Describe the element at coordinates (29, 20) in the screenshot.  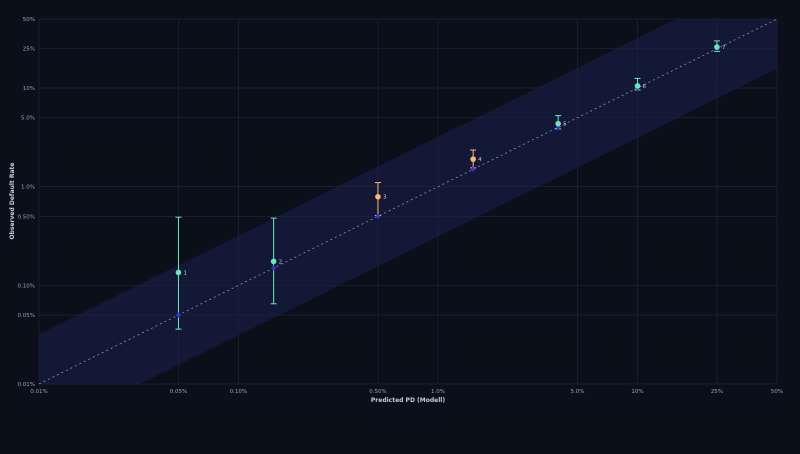
I see `y-tick-label: 50%` at that location.